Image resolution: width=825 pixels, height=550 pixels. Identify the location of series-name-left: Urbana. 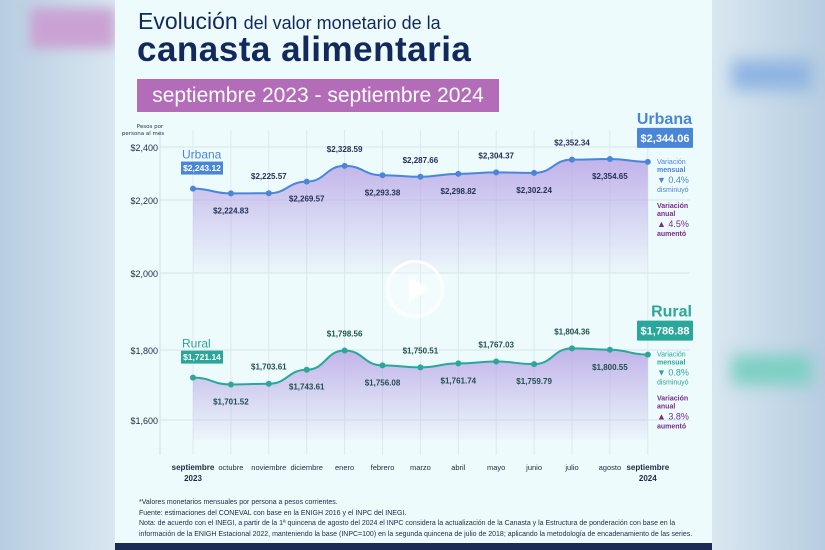
(202, 155).